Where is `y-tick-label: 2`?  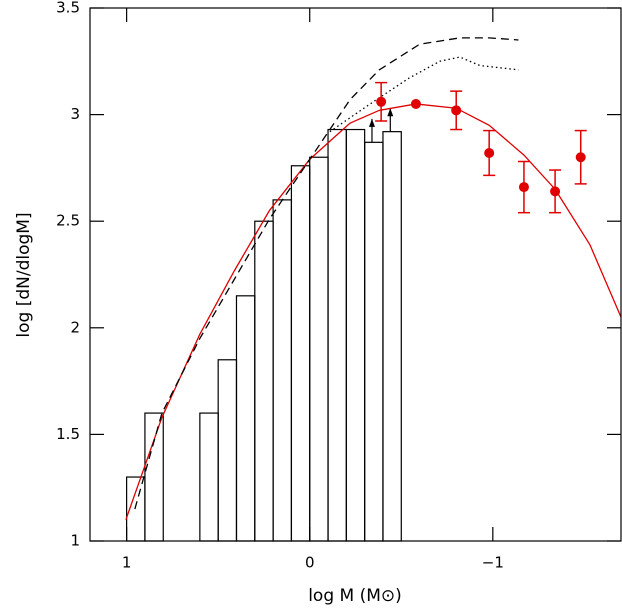
y-tick-label: 2 is located at coordinates (75, 327).